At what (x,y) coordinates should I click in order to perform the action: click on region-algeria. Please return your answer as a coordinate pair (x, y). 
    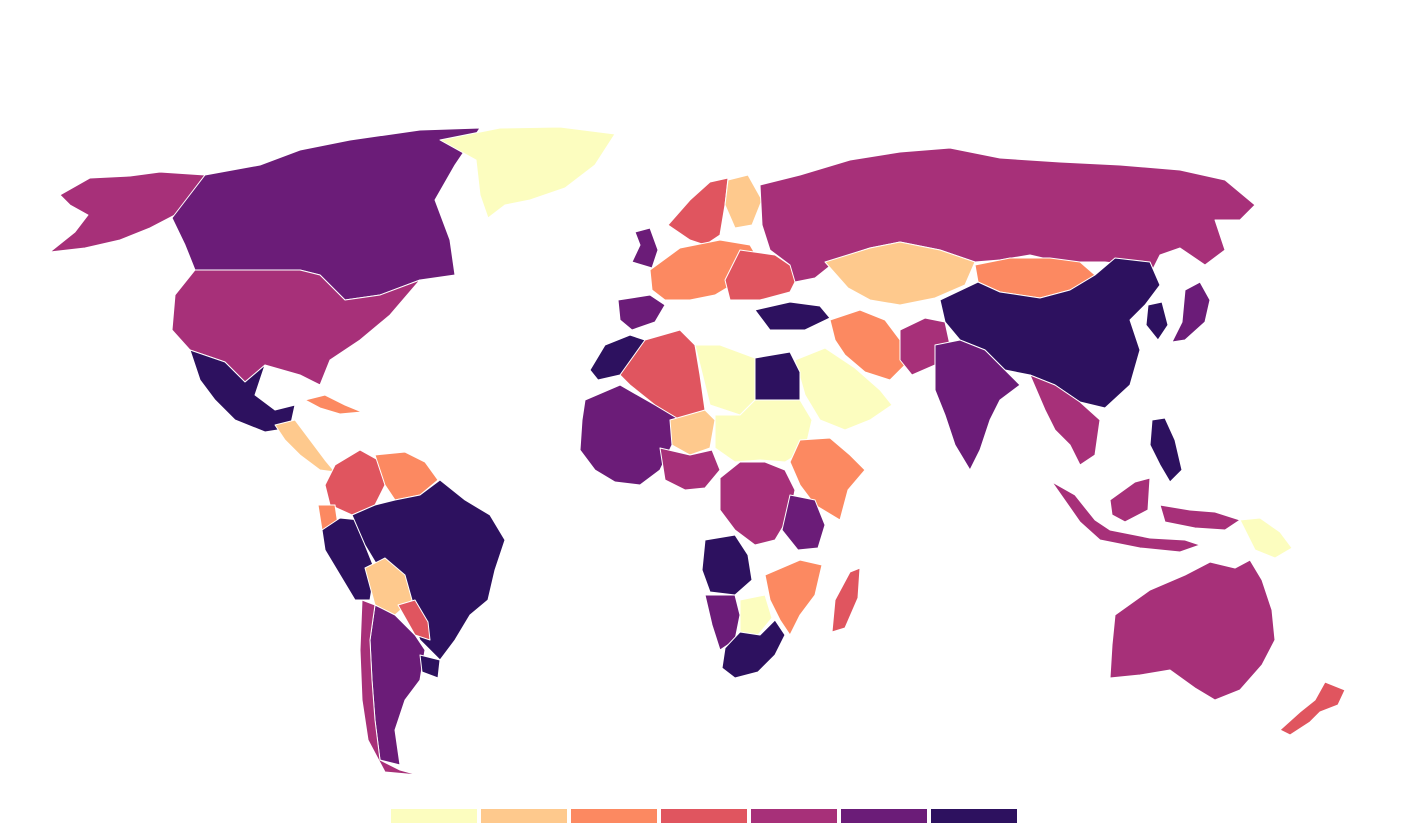
    Looking at the image, I should click on (662, 375).